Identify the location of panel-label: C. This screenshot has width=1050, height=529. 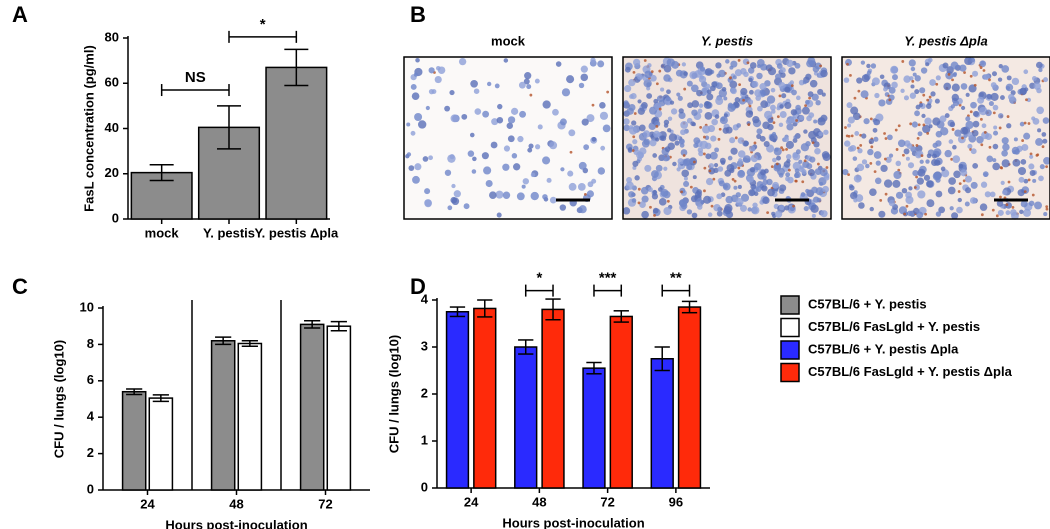
(20, 286).